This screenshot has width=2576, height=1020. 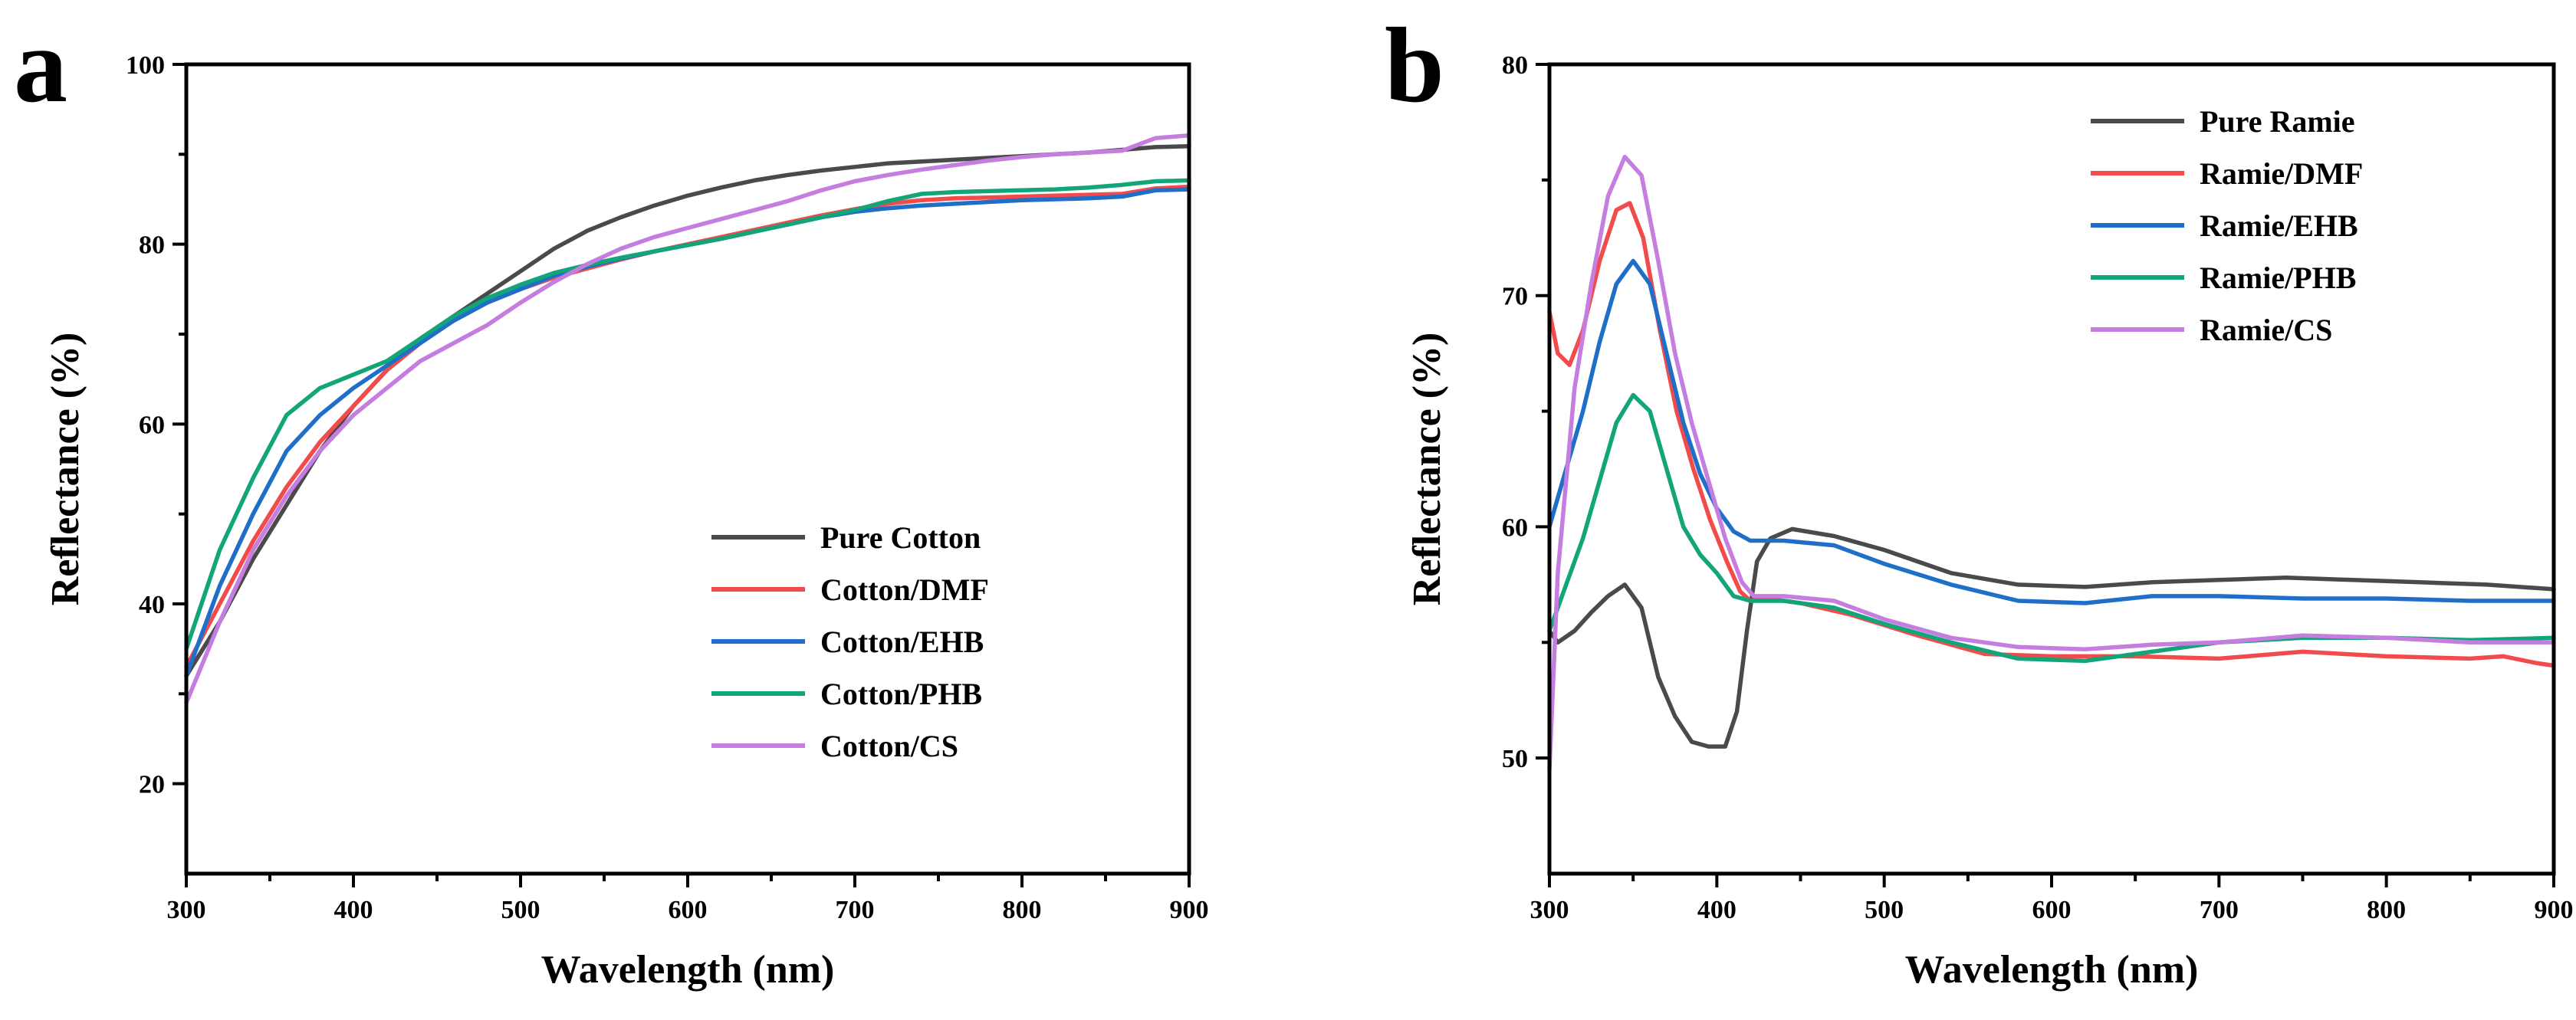 What do you see at coordinates (900, 537) in the screenshot?
I see `legend-label: Pure Cotton` at bounding box center [900, 537].